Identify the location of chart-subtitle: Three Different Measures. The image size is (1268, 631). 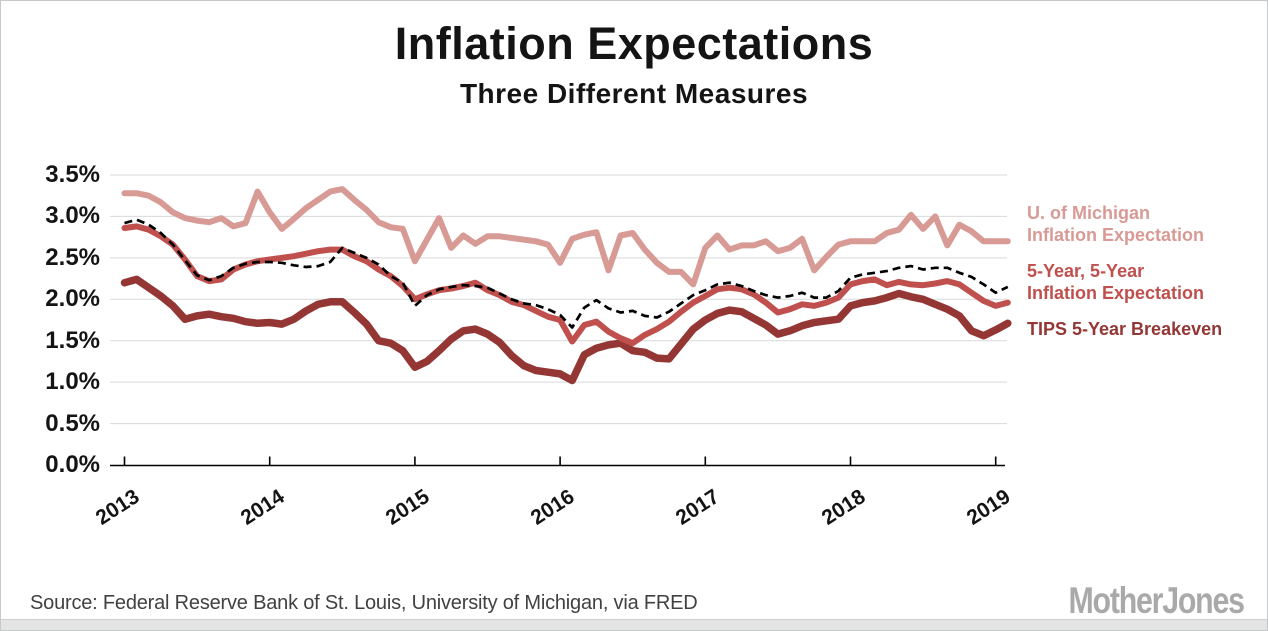
(634, 93).